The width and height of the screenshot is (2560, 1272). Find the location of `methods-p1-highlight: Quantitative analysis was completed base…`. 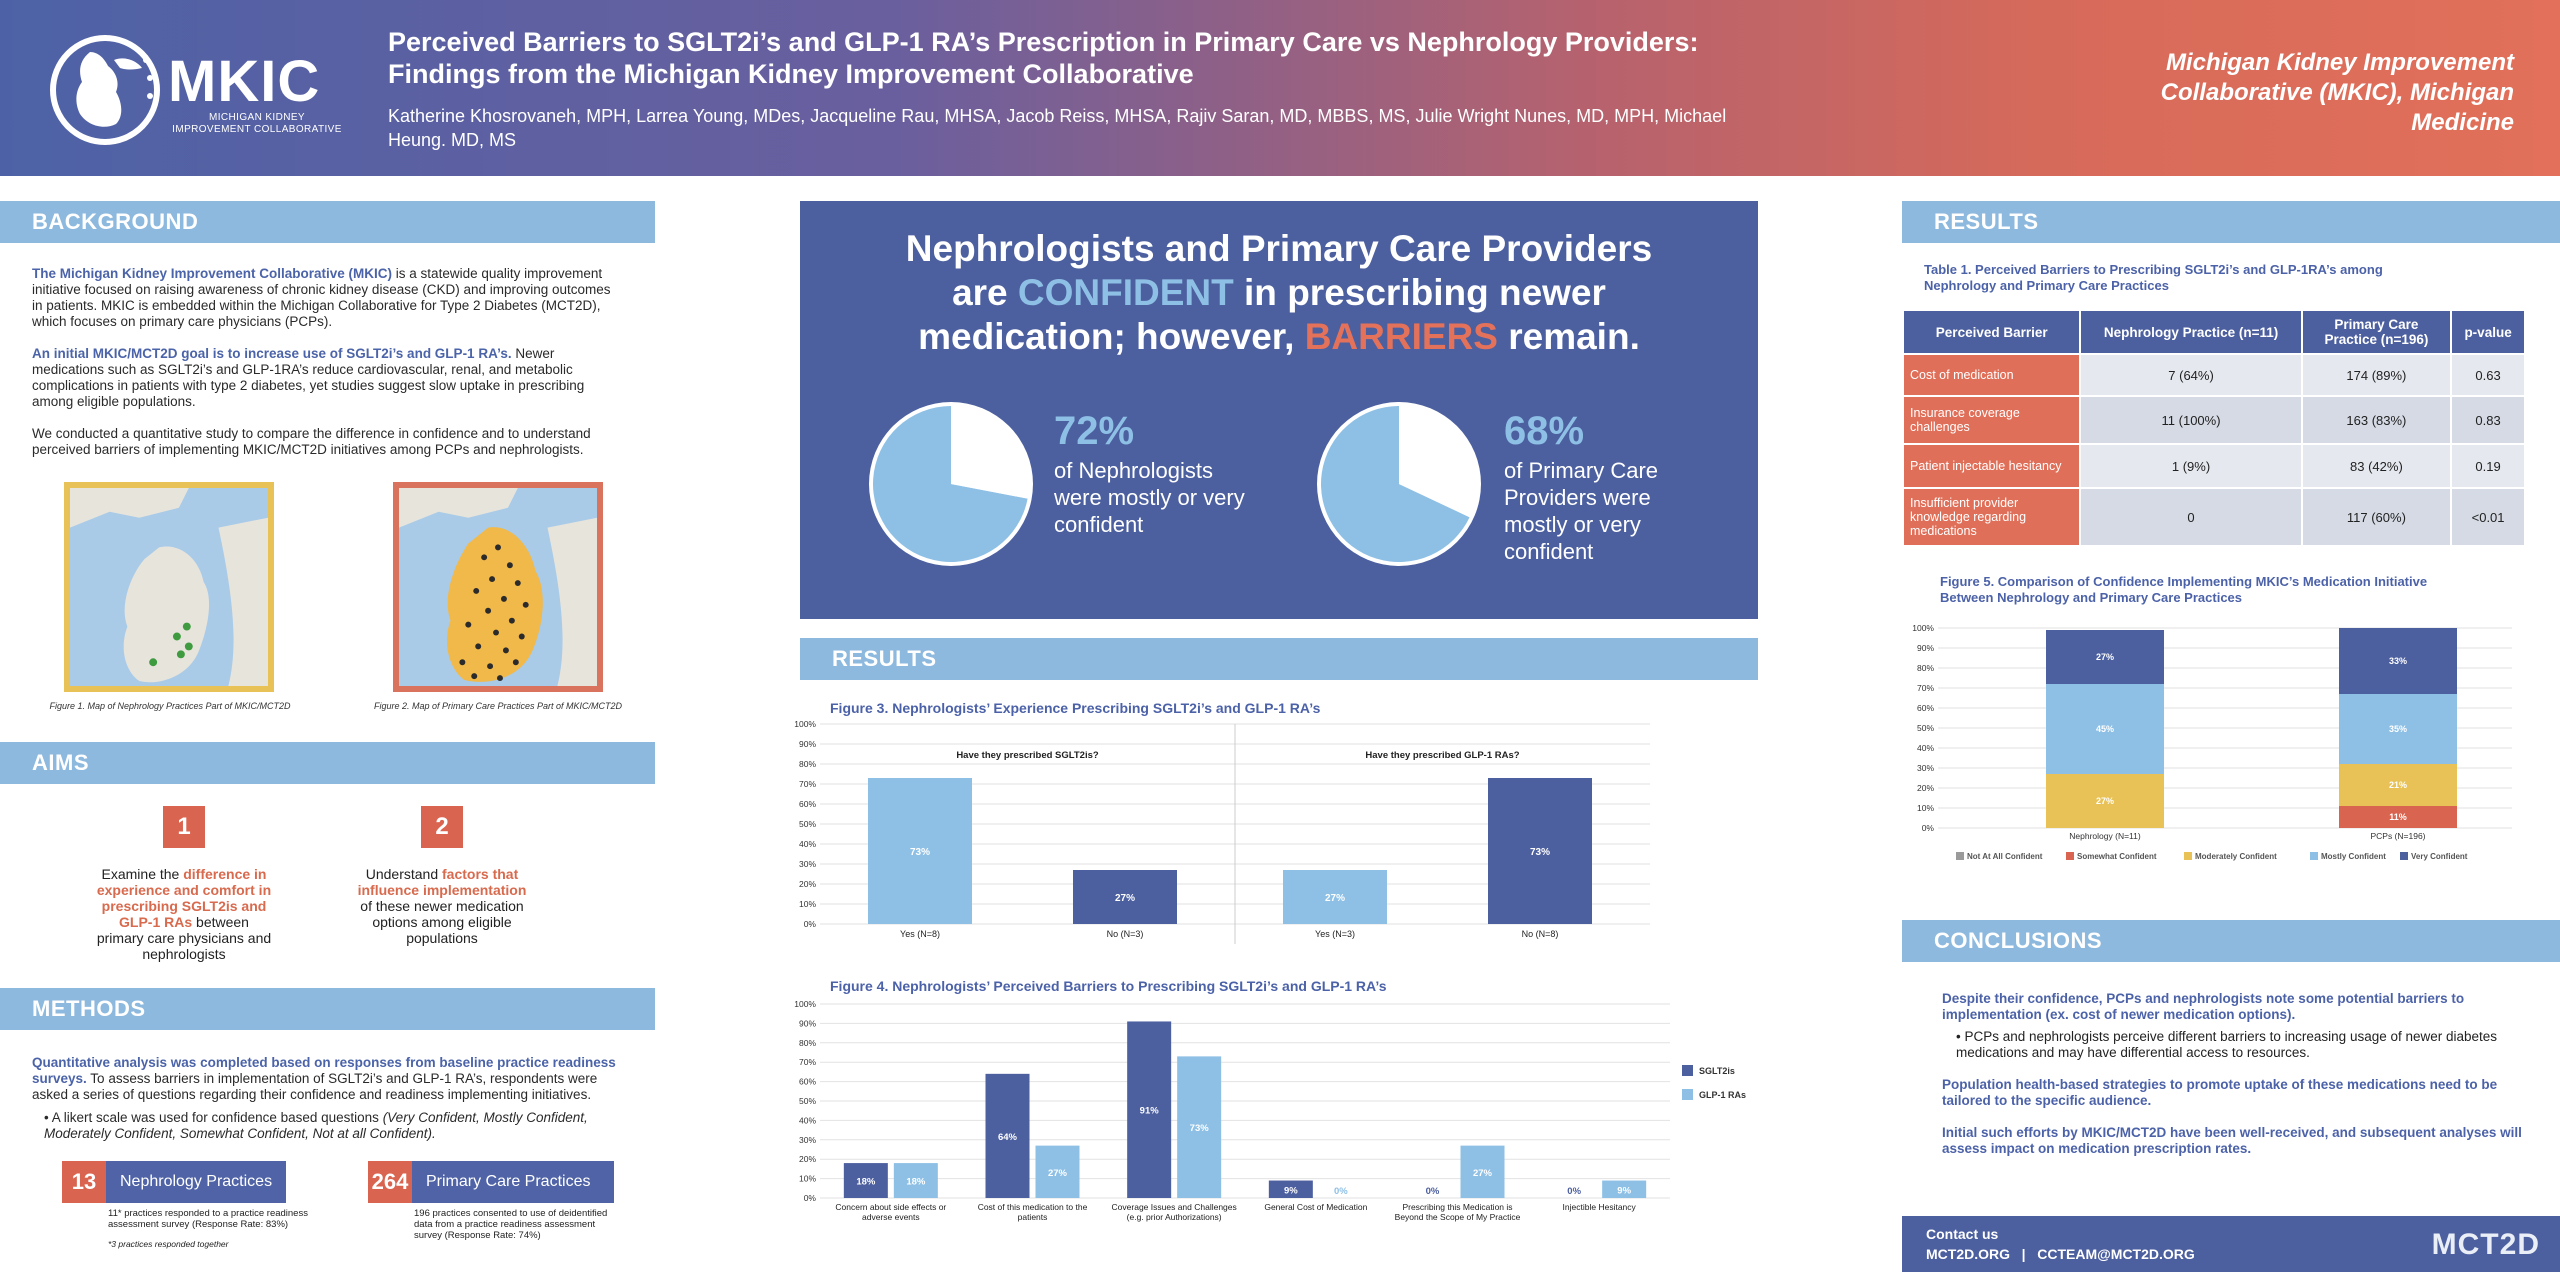

methods-p1-highlight: Quantitative analysis was completed base… is located at coordinates (324, 1070).